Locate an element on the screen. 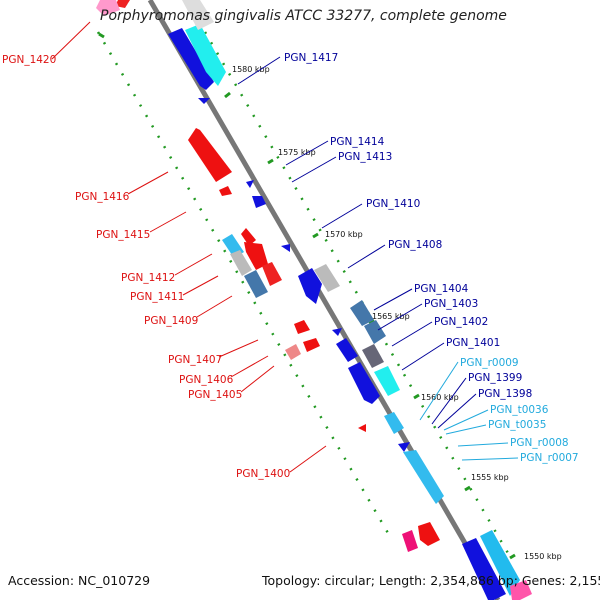 This screenshot has height=600, width=600. gene-label-pgn-1399: PGN_1399 is located at coordinates (495, 378).